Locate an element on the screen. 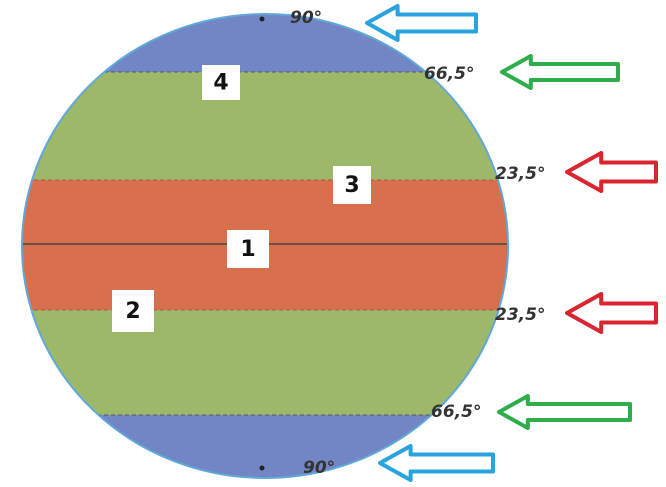 This screenshot has height=487, width=666. north-pole is located at coordinates (262, 19).